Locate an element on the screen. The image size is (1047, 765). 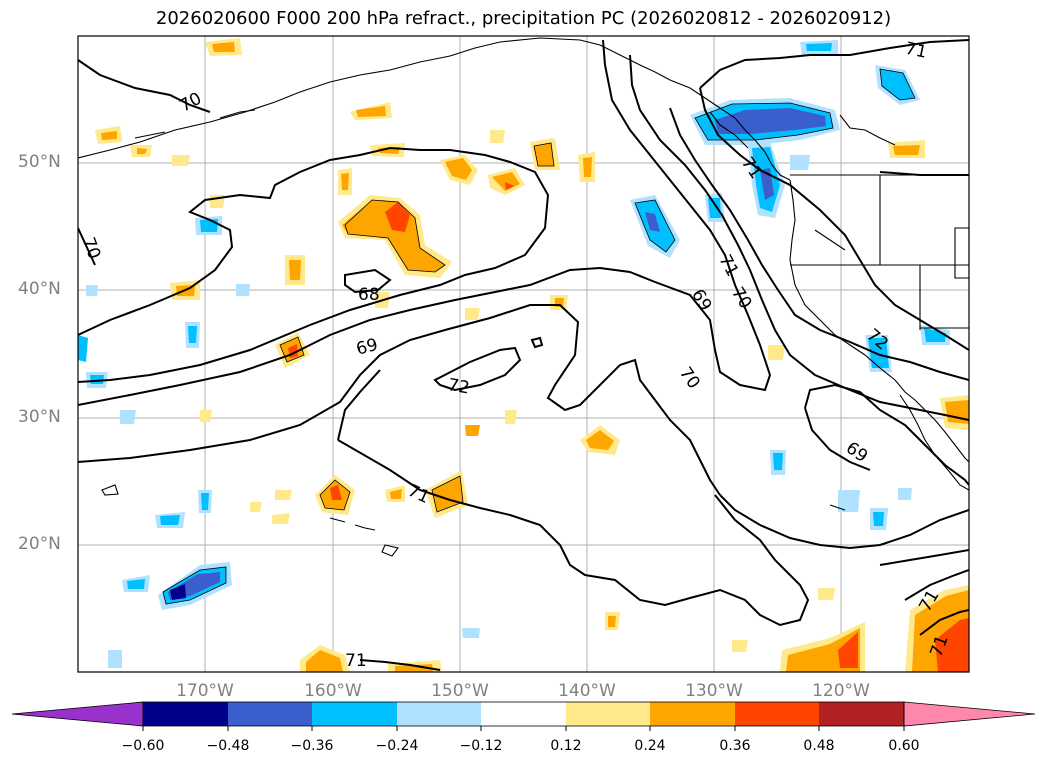
colorbar-tick-label: 0.60 is located at coordinates (904, 746).